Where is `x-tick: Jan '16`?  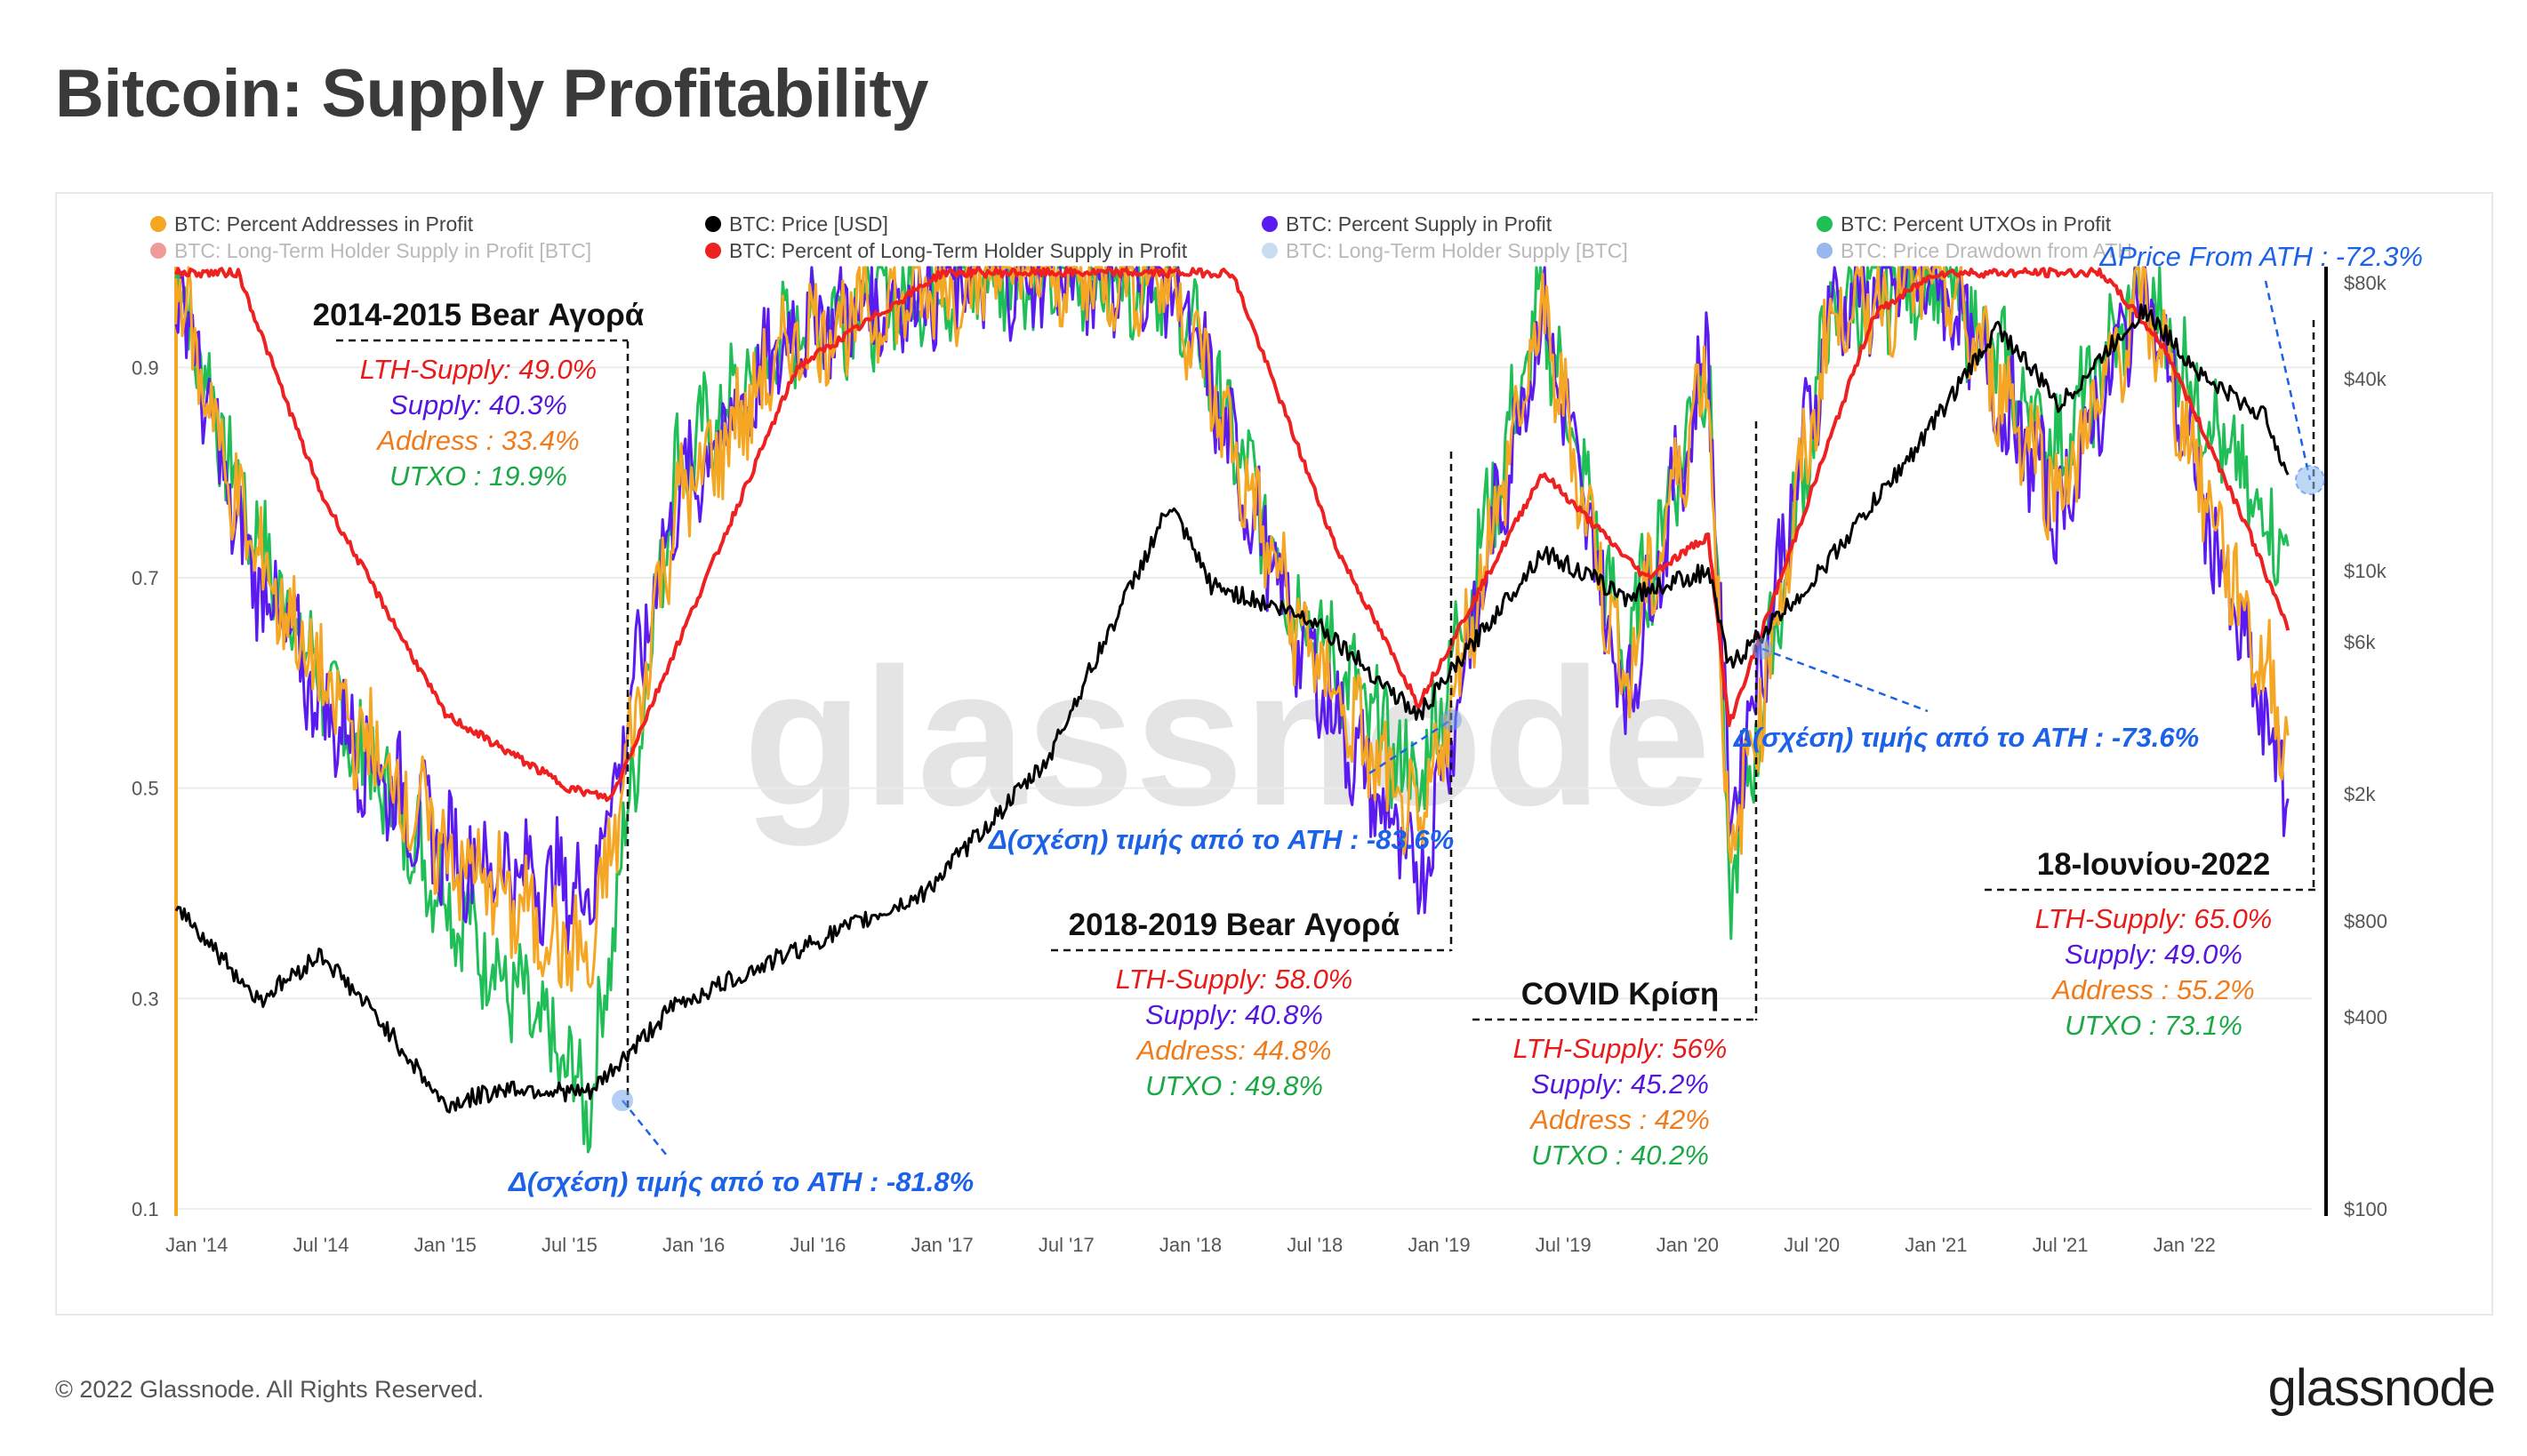 x-tick: Jan '16 is located at coordinates (693, 1245).